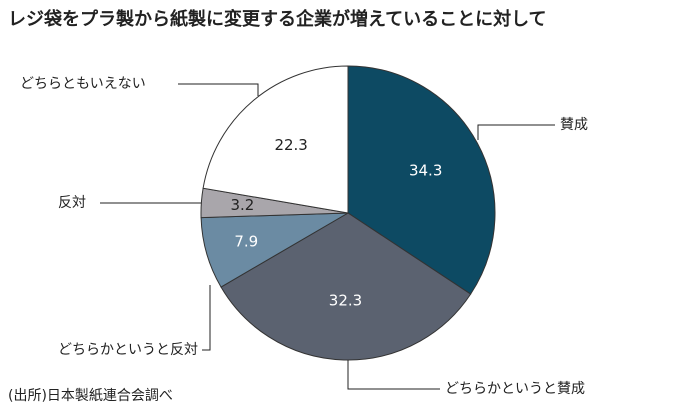 The height and width of the screenshot is (416, 698). What do you see at coordinates (277, 19) in the screenshot?
I see `chart-title: レジ袋をプラ製から紙製に変更する企業が増えていることに対して` at bounding box center [277, 19].